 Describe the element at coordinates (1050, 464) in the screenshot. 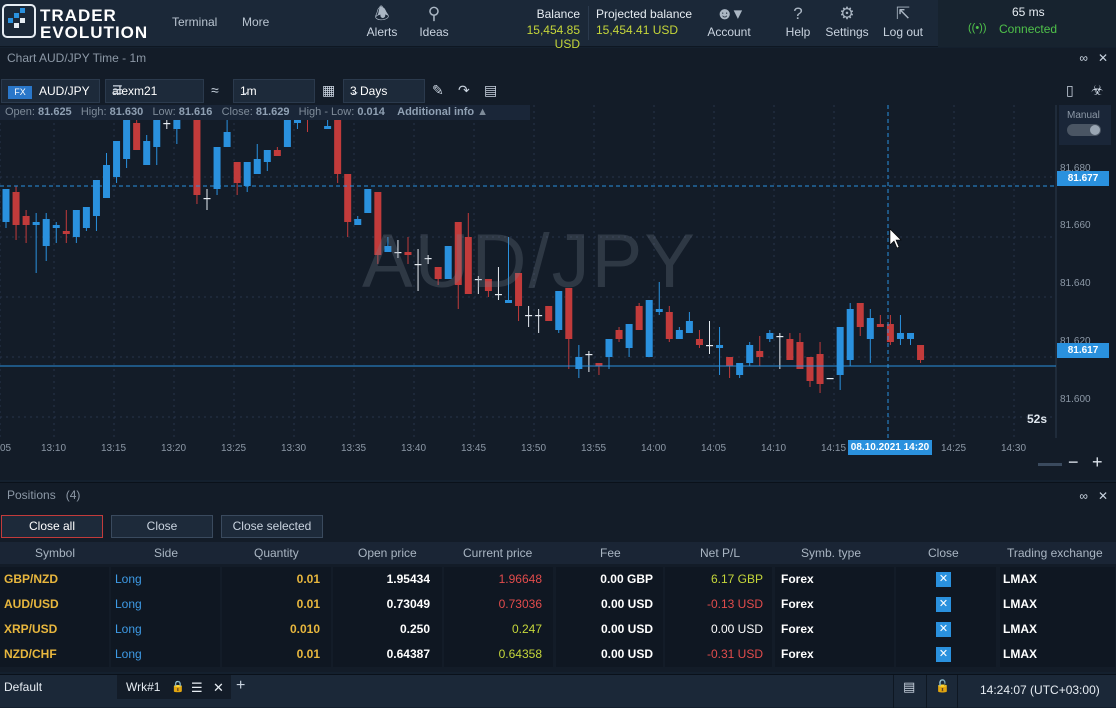

I see `scroll-handle` at that location.